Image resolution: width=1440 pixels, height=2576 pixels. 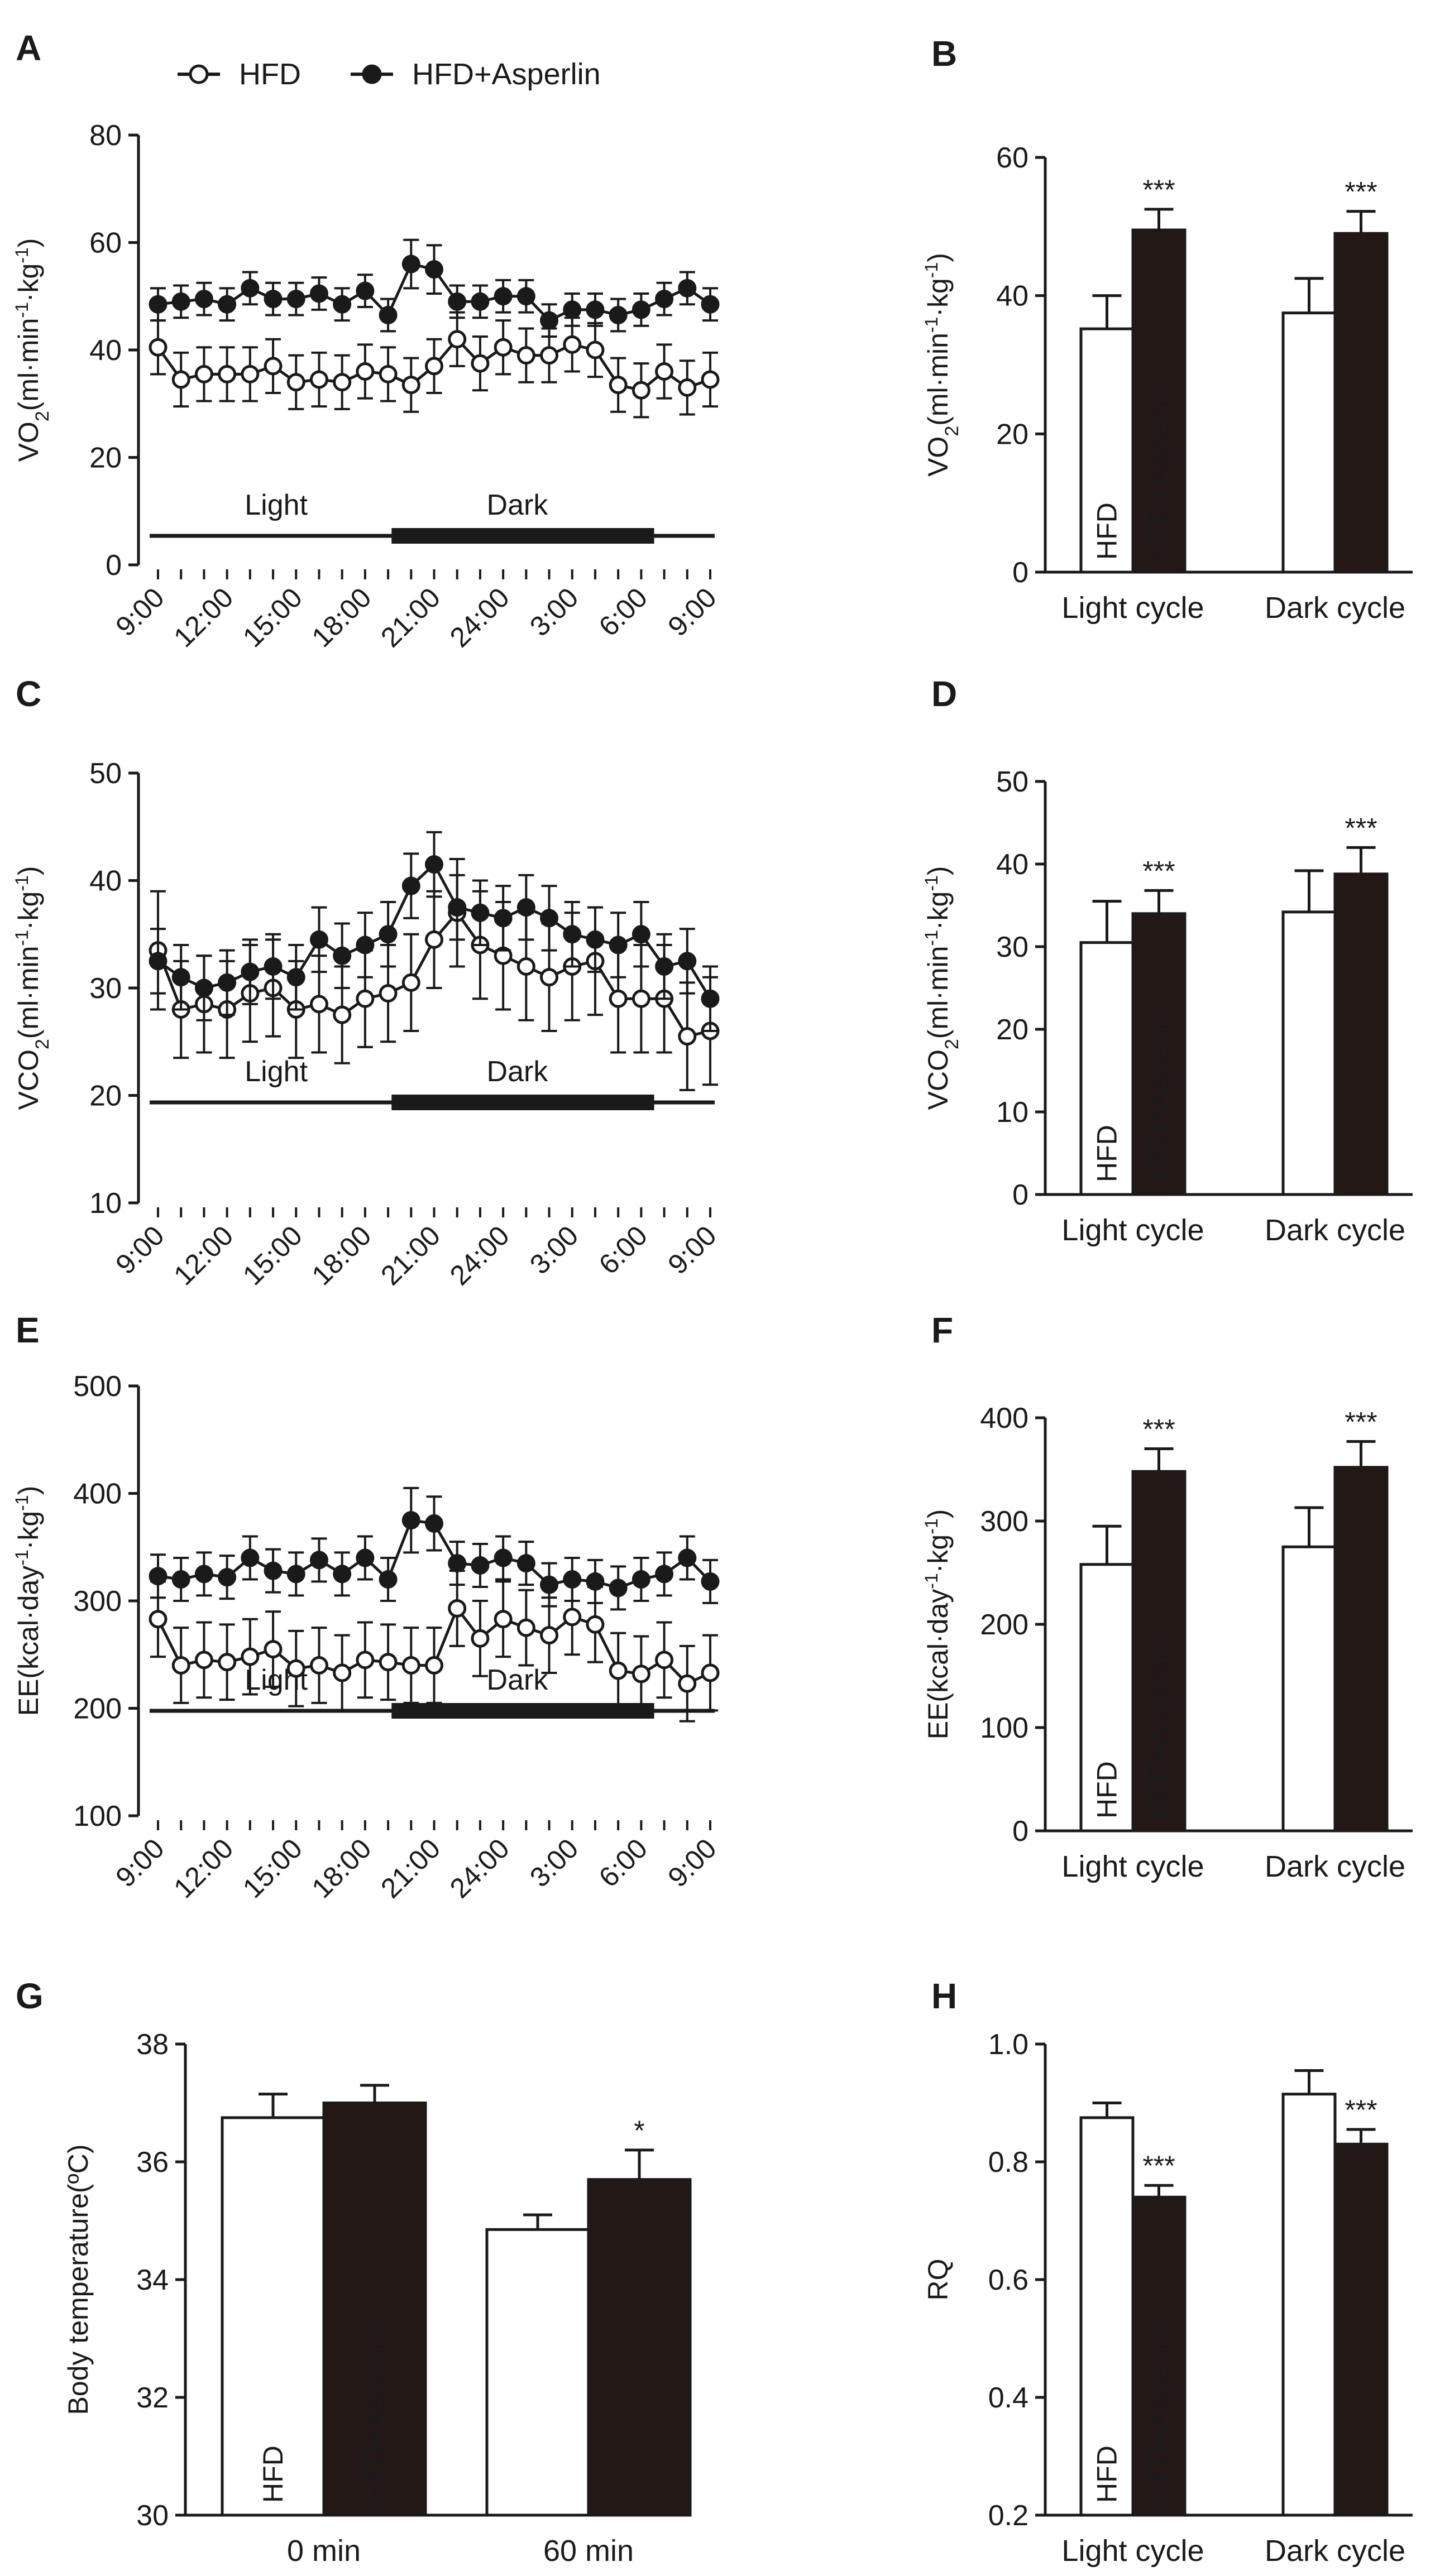 I want to click on panel-d-category-label: Light cycle, so click(x=1132, y=1230).